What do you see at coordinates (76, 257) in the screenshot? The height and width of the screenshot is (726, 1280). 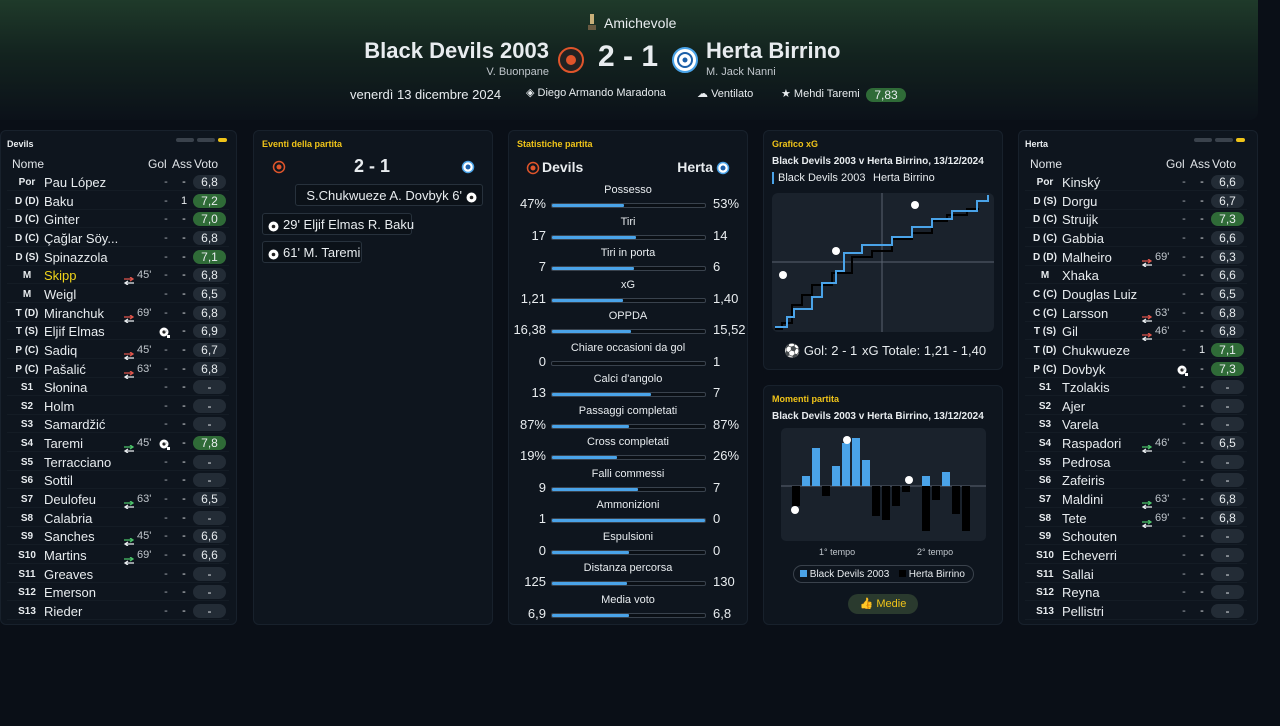 I see `player-name: Spinazzola` at bounding box center [76, 257].